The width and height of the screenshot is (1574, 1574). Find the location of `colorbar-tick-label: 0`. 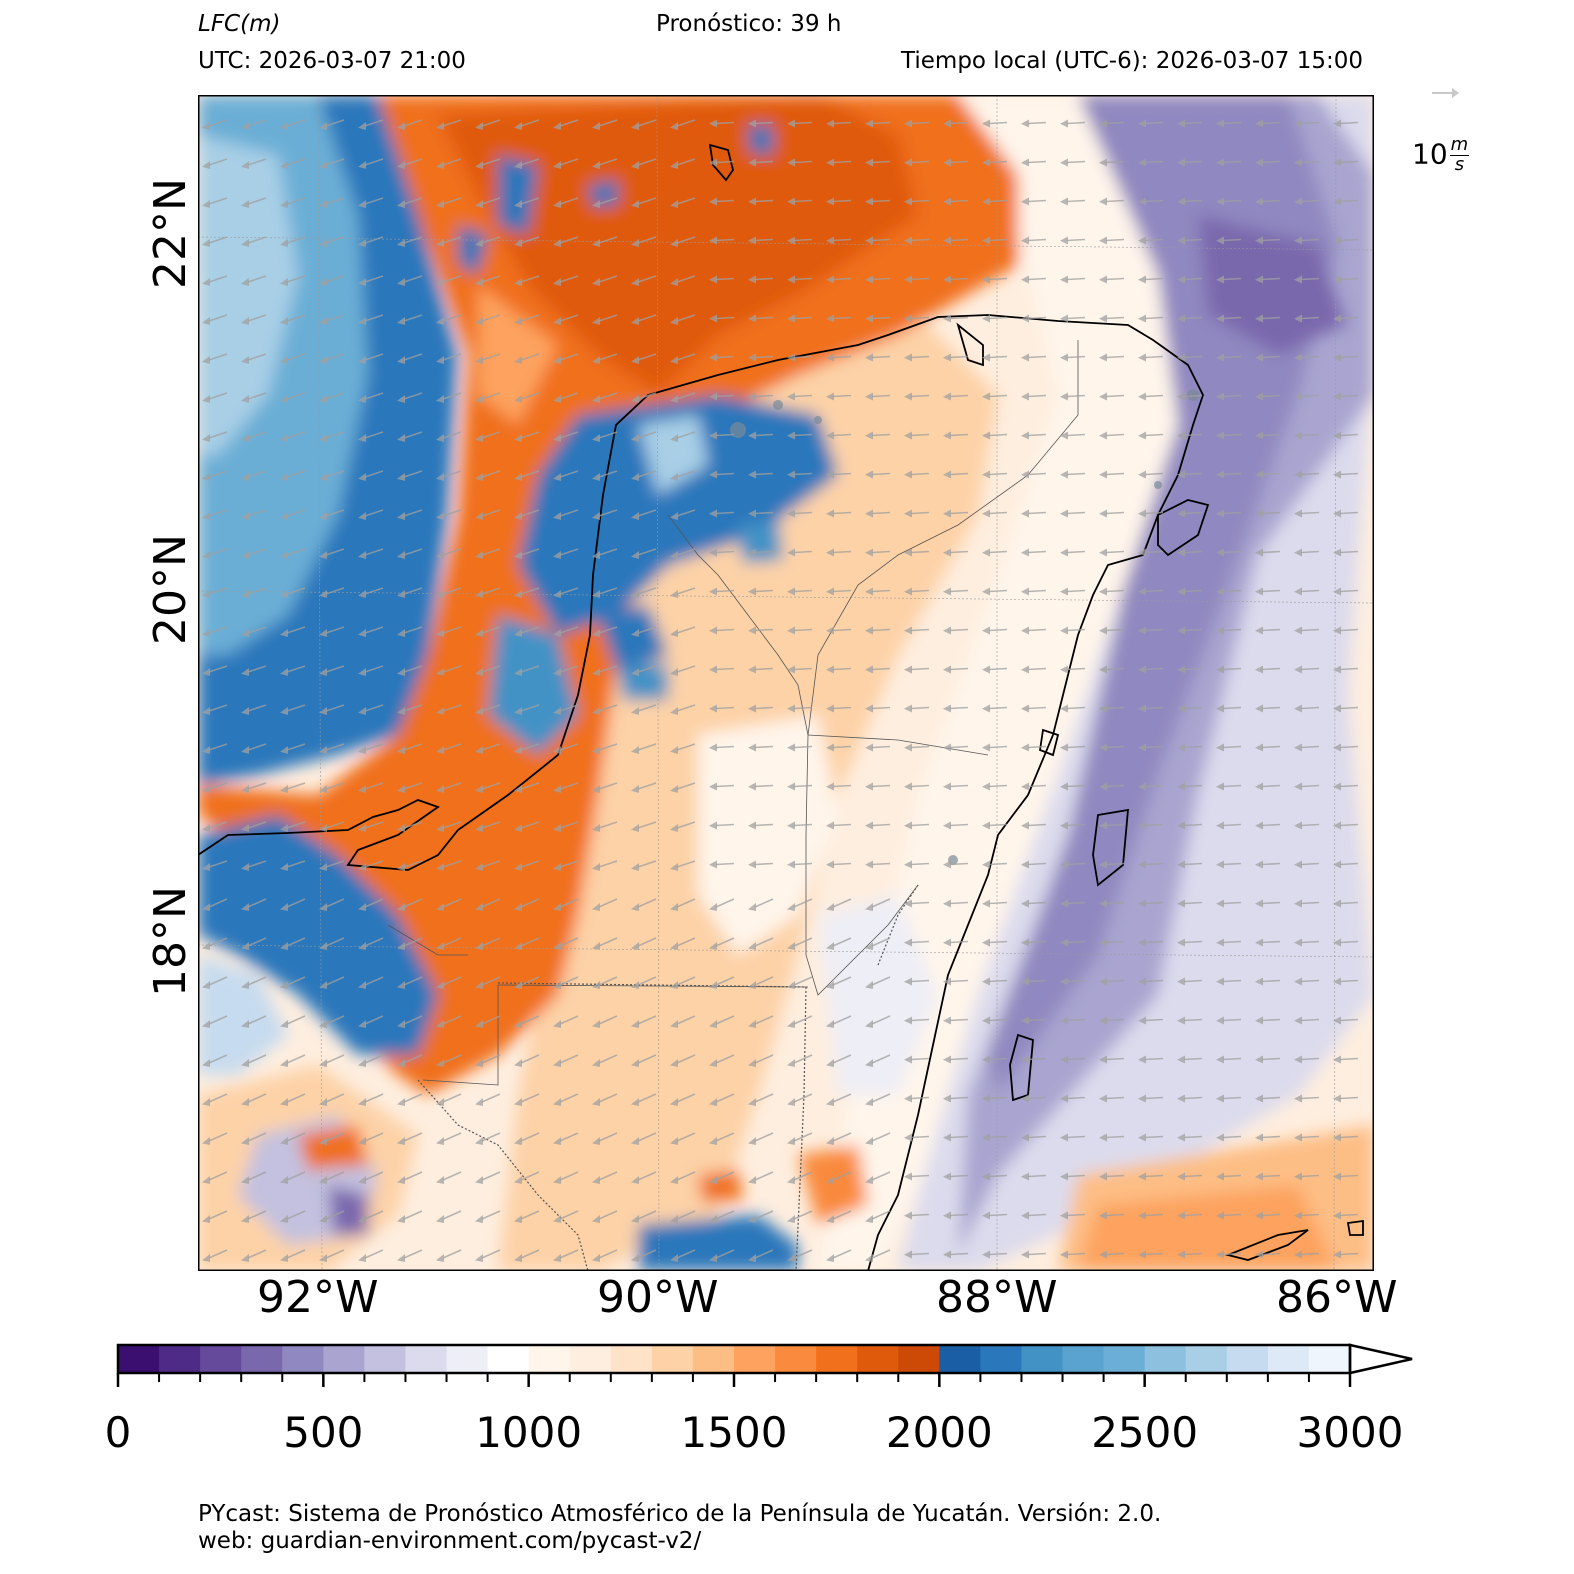

colorbar-tick-label: 0 is located at coordinates (118, 1432).